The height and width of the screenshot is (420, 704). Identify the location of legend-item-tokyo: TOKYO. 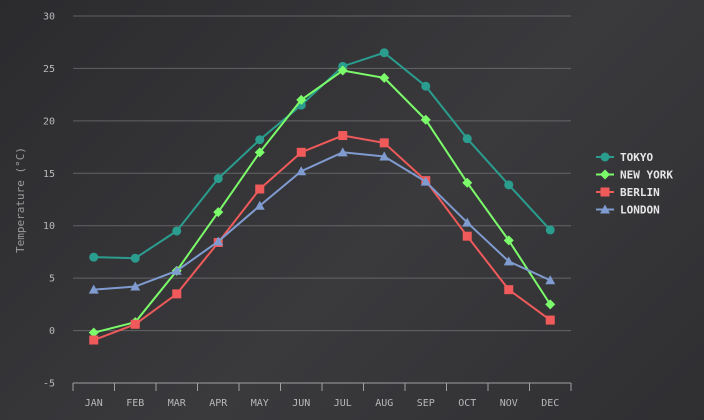
(624, 157).